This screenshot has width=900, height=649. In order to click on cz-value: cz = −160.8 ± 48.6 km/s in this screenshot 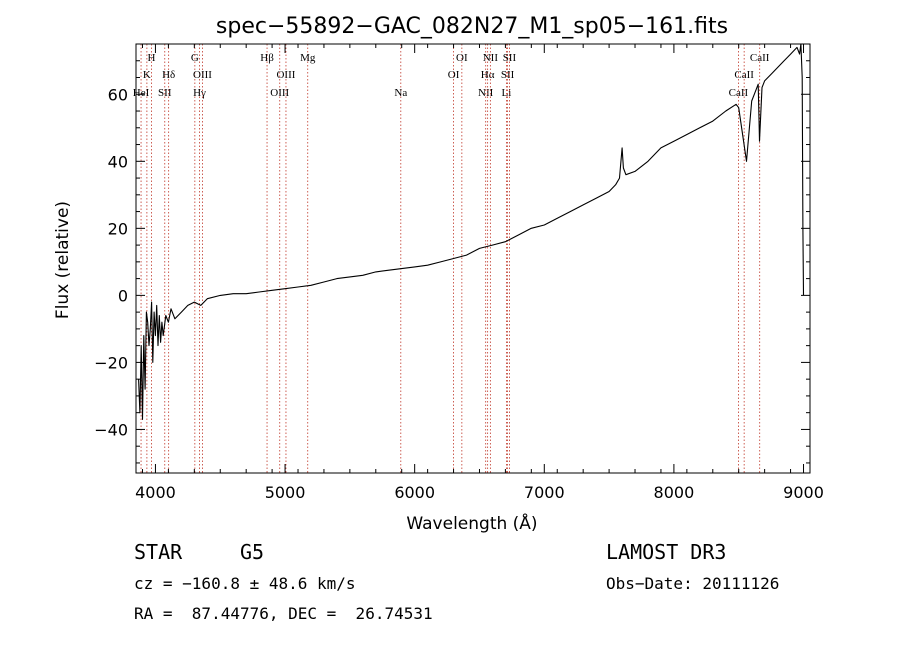, I will do `click(245, 583)`.